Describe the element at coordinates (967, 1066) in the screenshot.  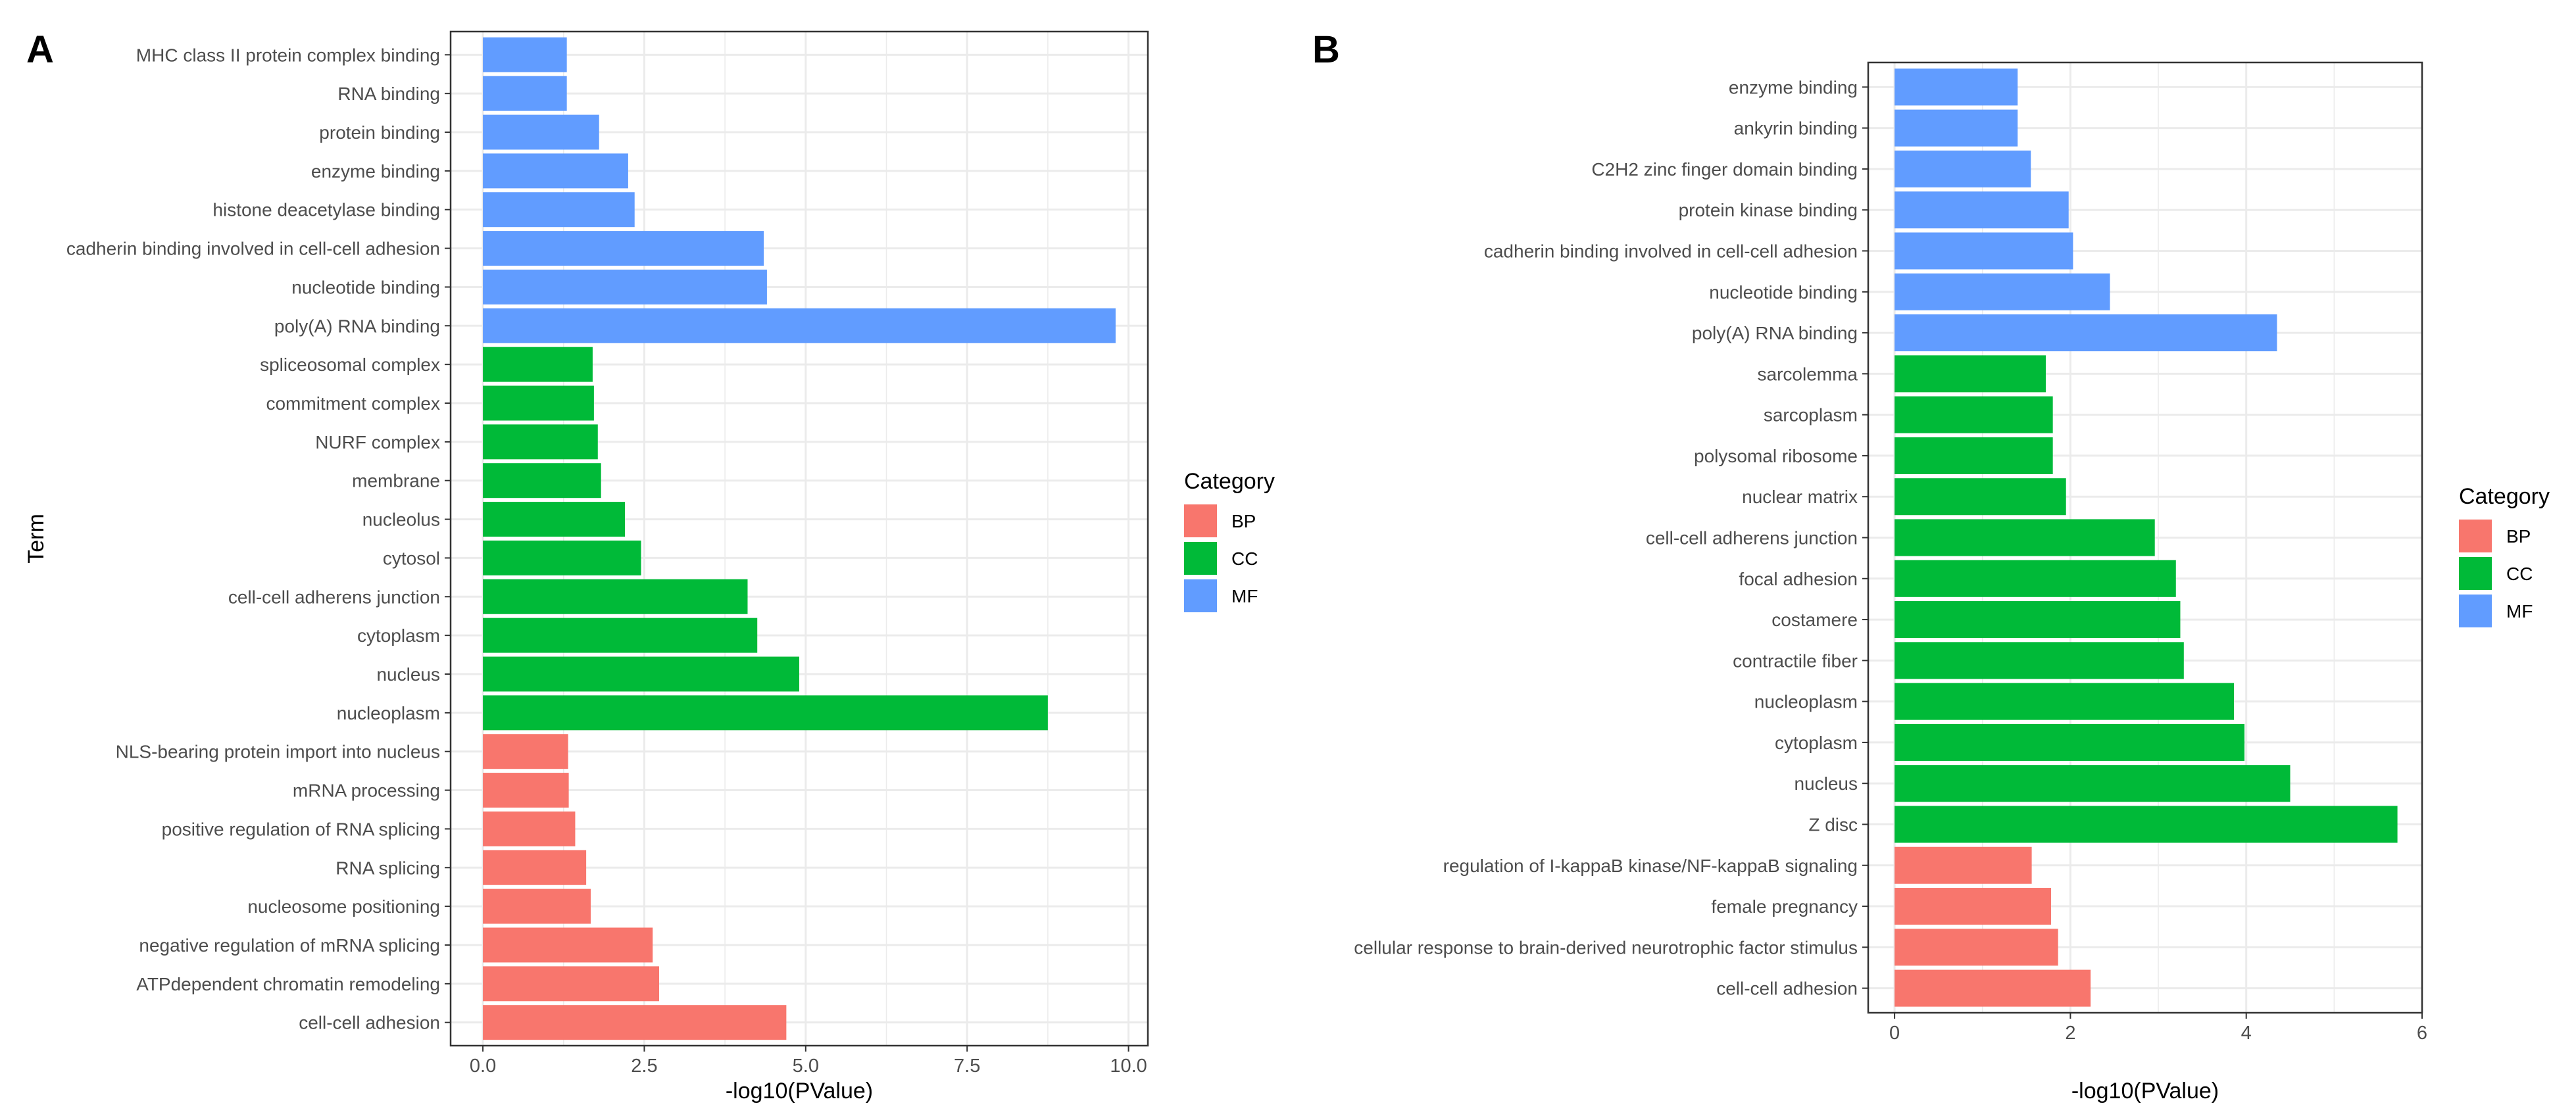
I see `x-tick-label: 7.5` at that location.